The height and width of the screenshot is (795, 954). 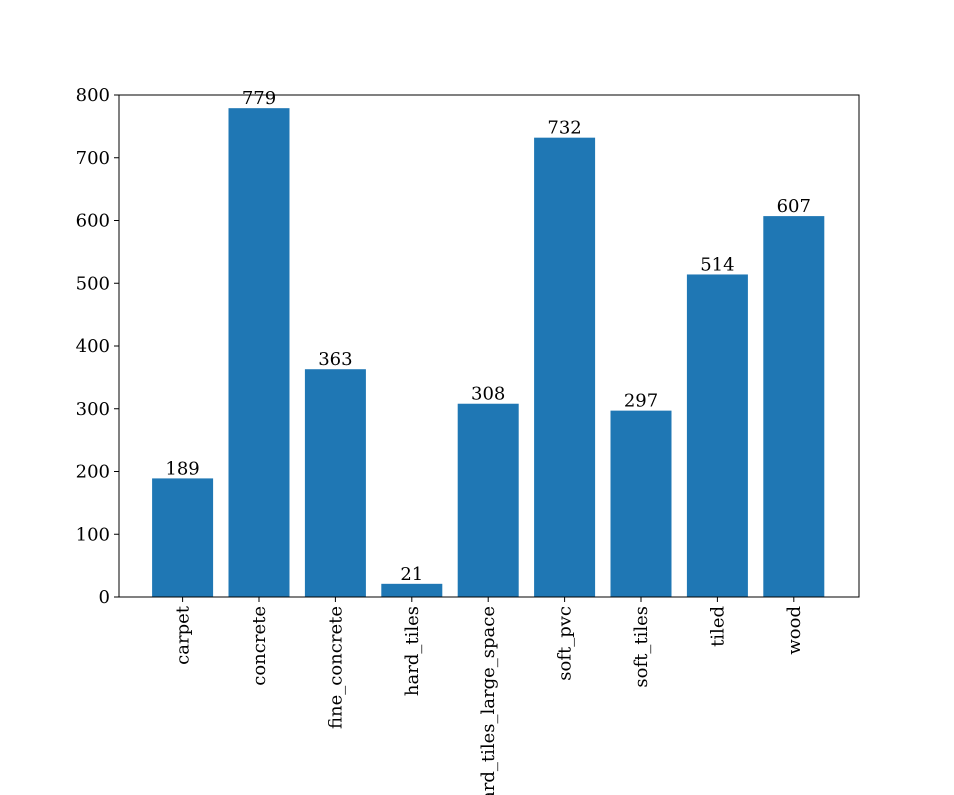 What do you see at coordinates (93, 221) in the screenshot?
I see `y-tick-label: 600` at bounding box center [93, 221].